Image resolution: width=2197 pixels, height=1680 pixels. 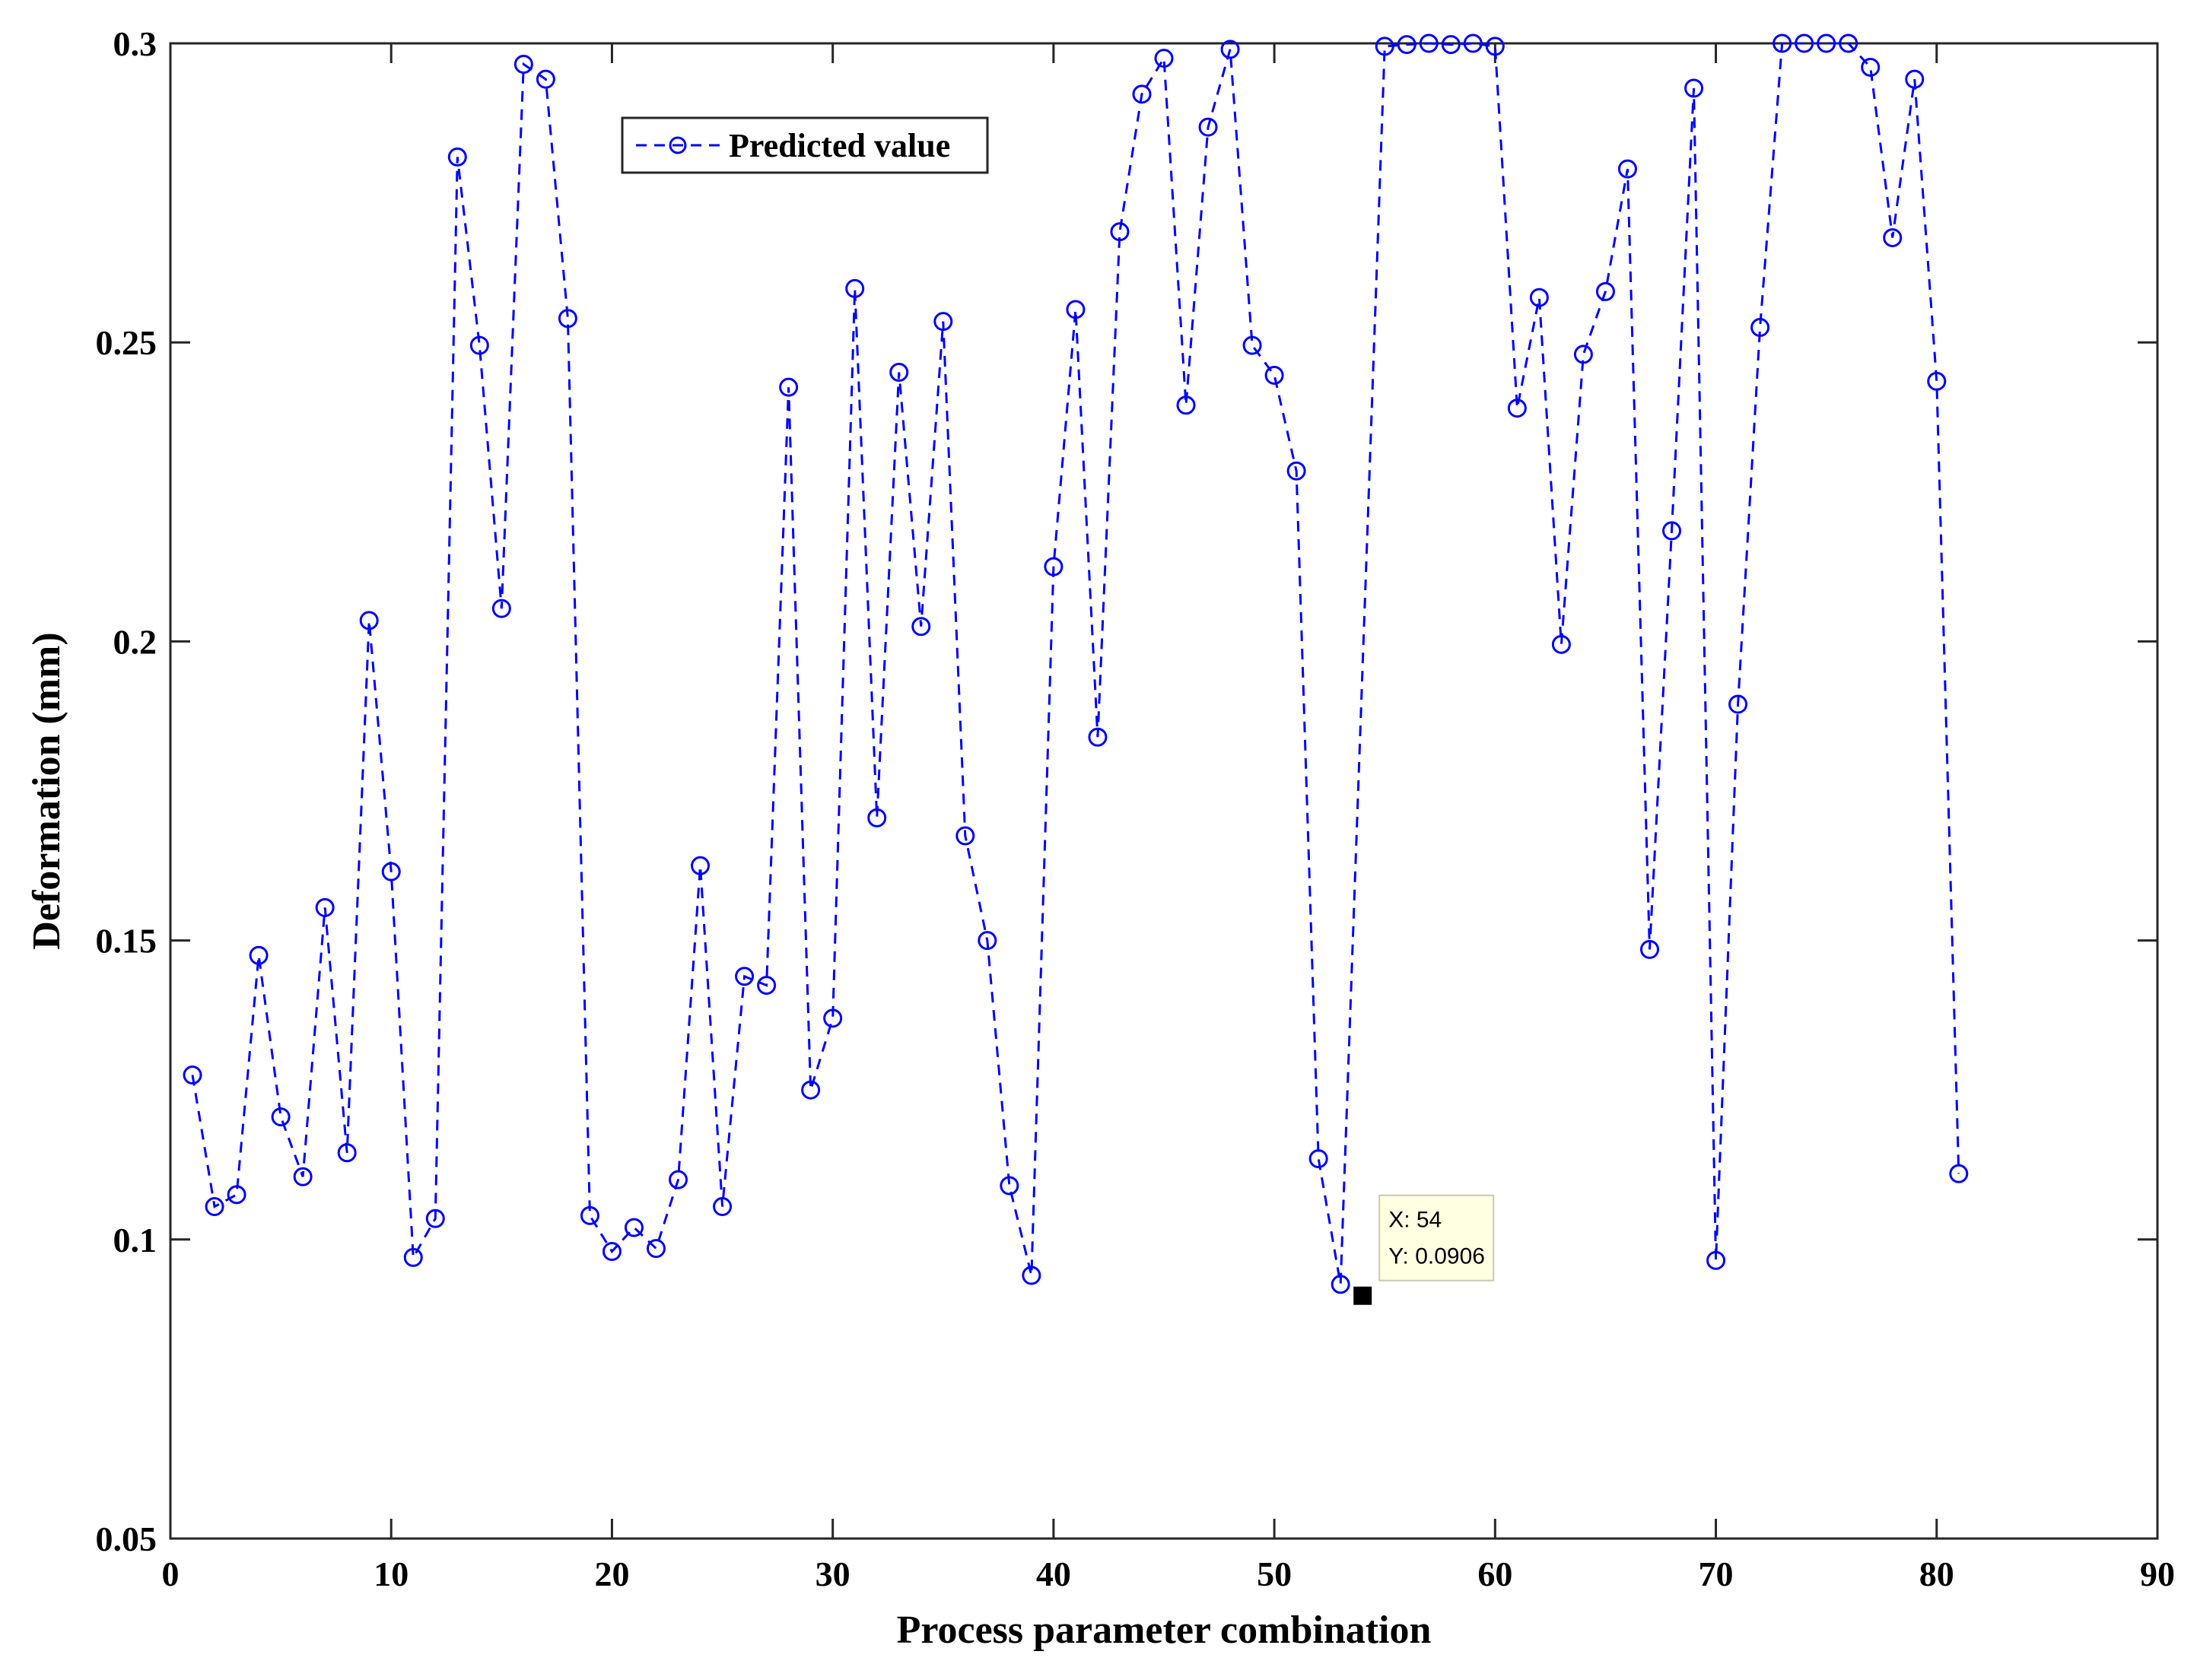 I want to click on datatip-x-text: X: 54, so click(x=1415, y=1220).